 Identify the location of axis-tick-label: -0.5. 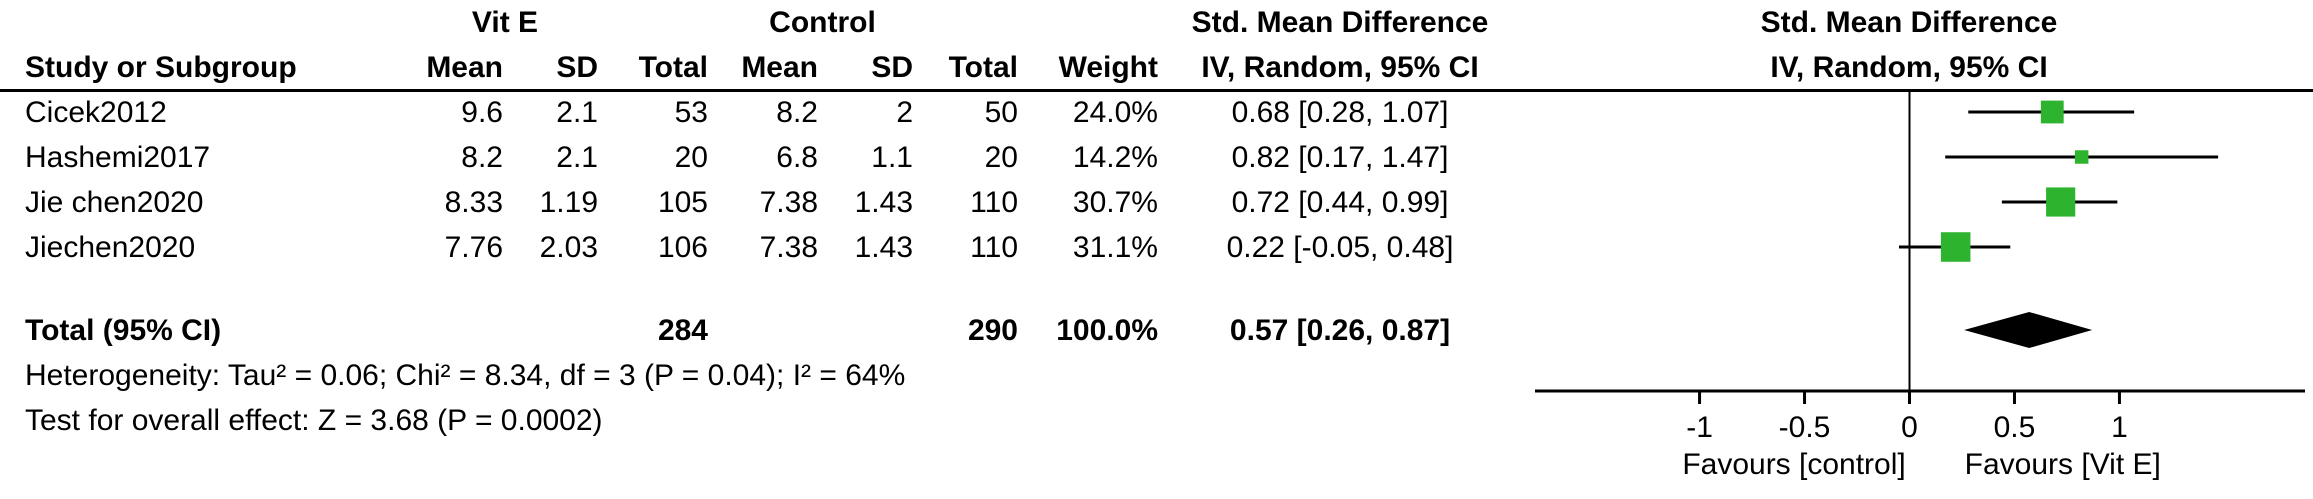
(1805, 427).